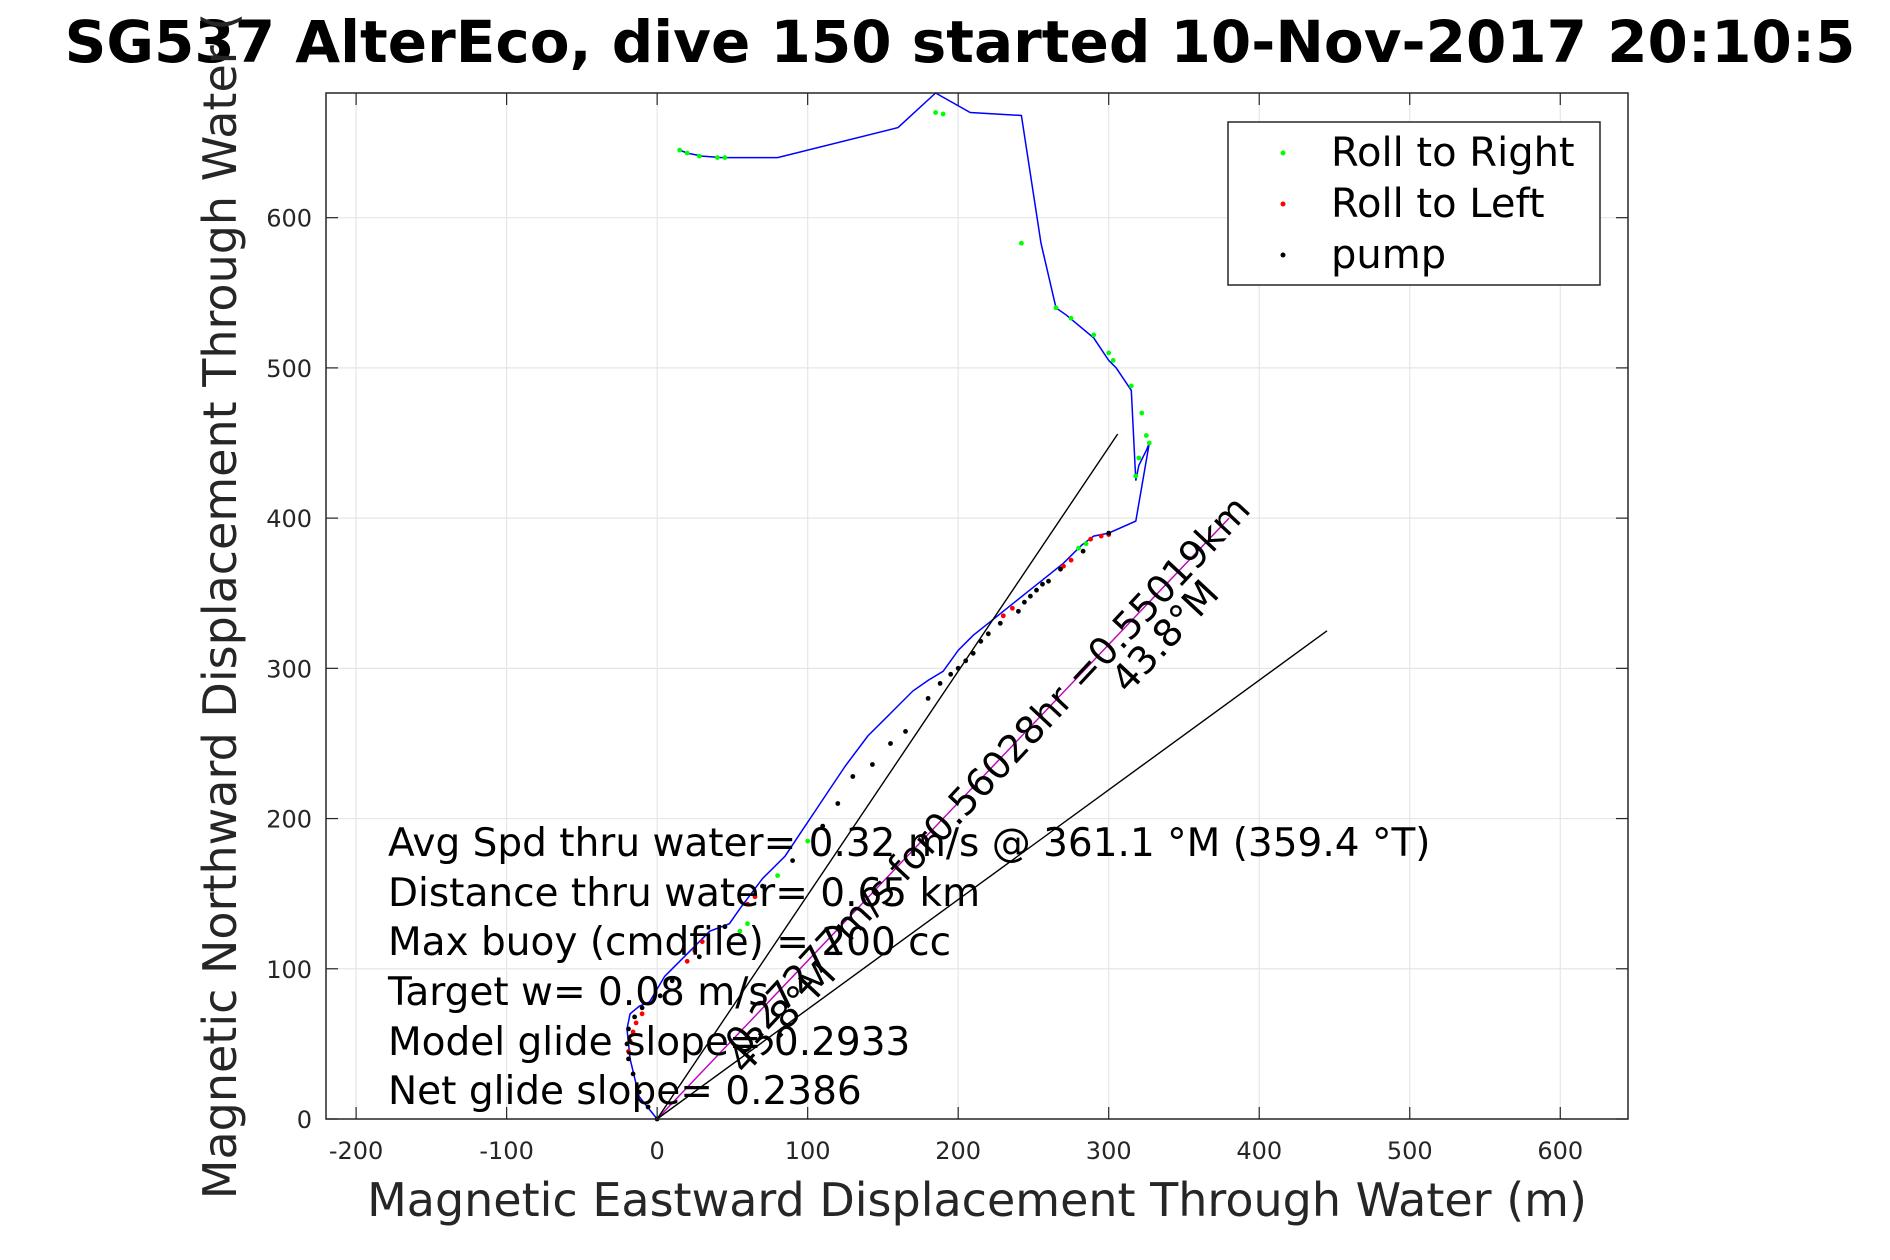 This screenshot has width=1890, height=1260. I want to click on x-tick-label: 200, so click(958, 1151).